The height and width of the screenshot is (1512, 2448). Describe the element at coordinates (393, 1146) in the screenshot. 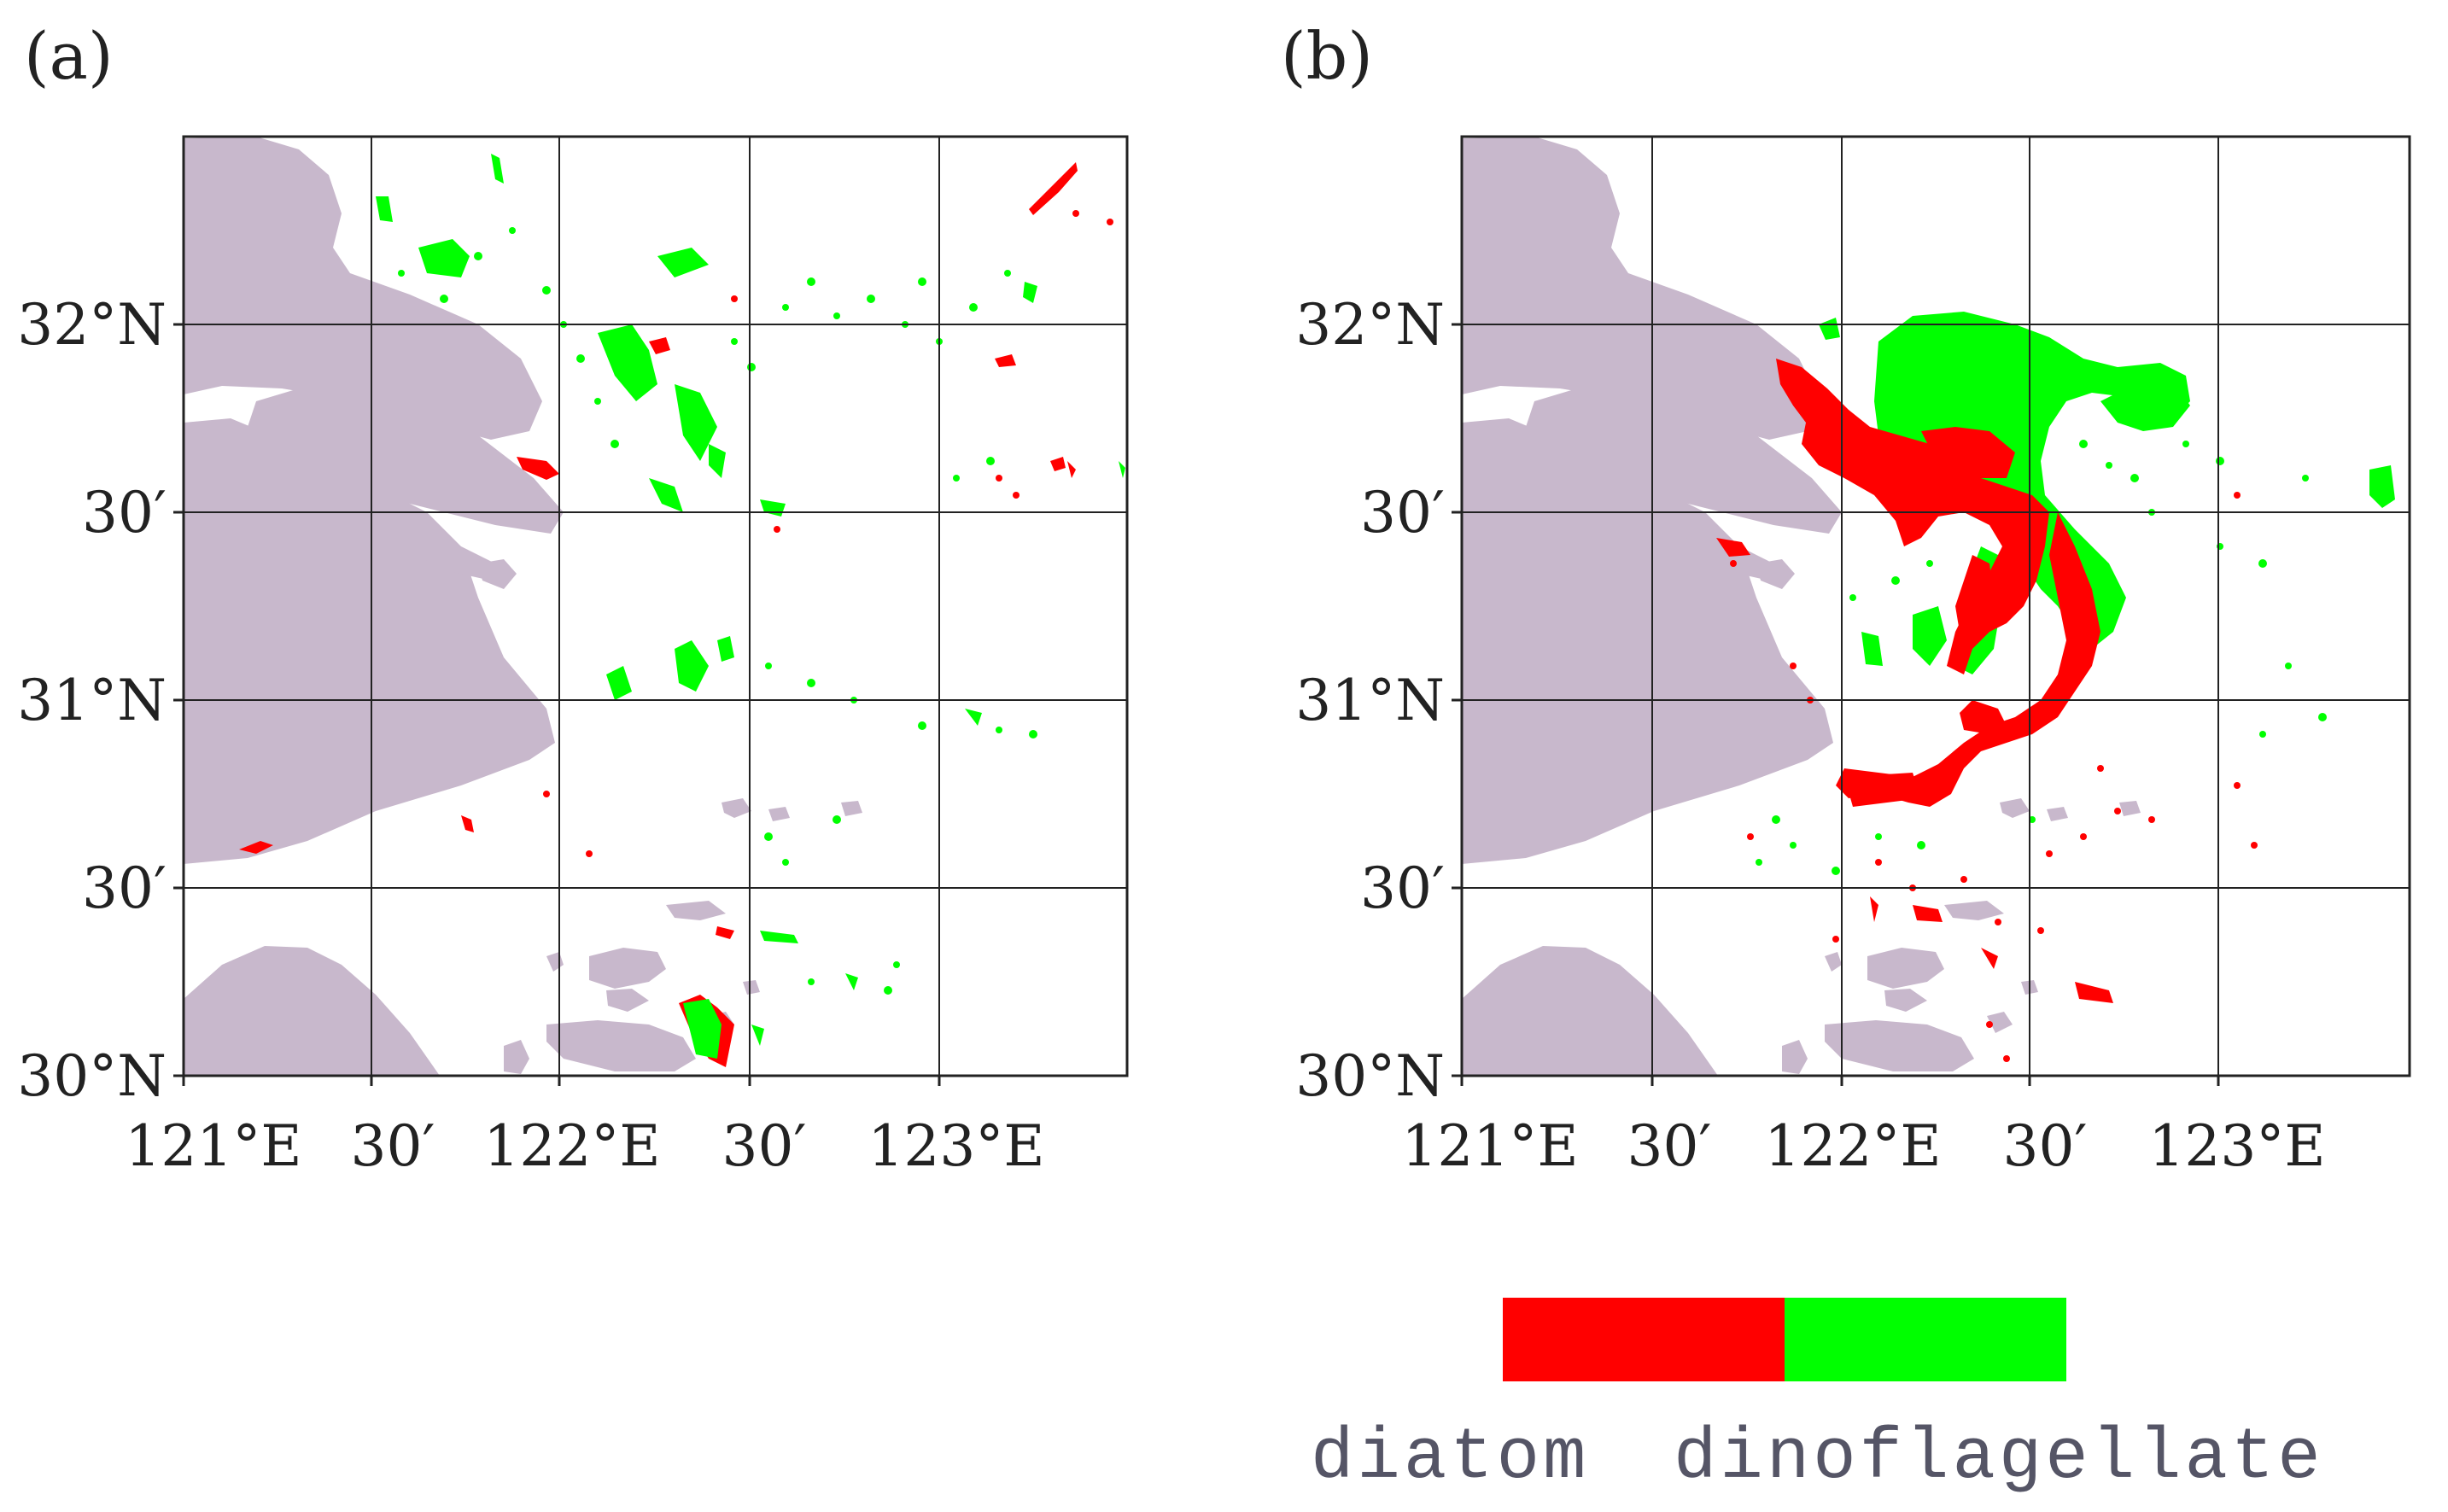

I see `panel-a-xtick-121-30: 30′` at that location.